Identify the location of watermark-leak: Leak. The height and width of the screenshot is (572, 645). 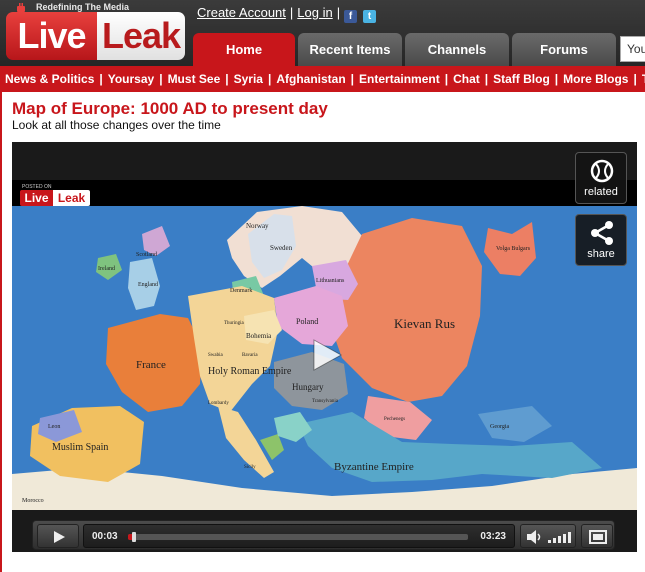
(71, 198).